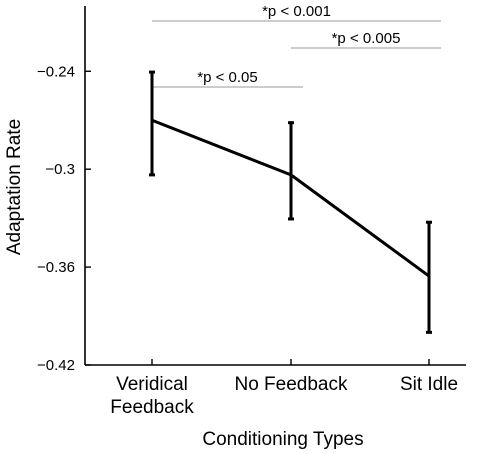 This screenshot has width=490, height=454. What do you see at coordinates (56, 365) in the screenshot?
I see `y-tick-label: −0.42` at bounding box center [56, 365].